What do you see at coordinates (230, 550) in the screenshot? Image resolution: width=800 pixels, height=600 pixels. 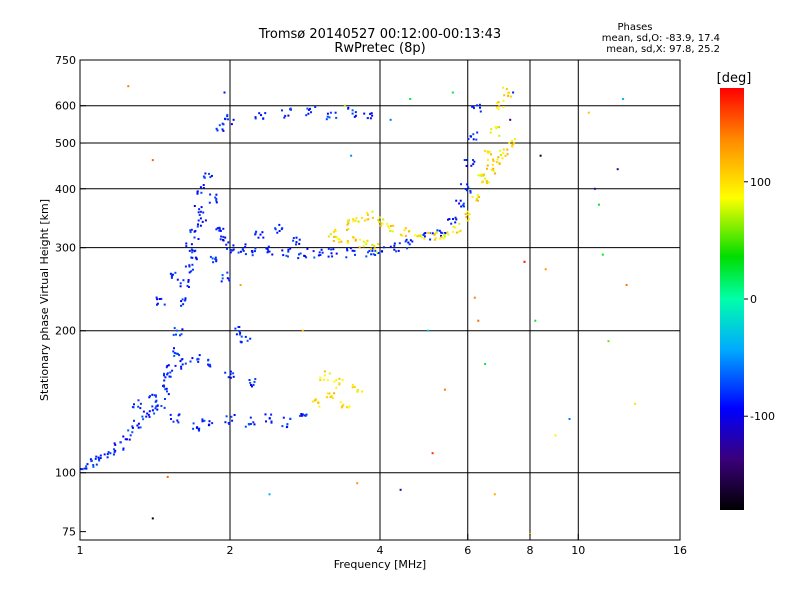 I see `x-tick-label: 2` at bounding box center [230, 550].